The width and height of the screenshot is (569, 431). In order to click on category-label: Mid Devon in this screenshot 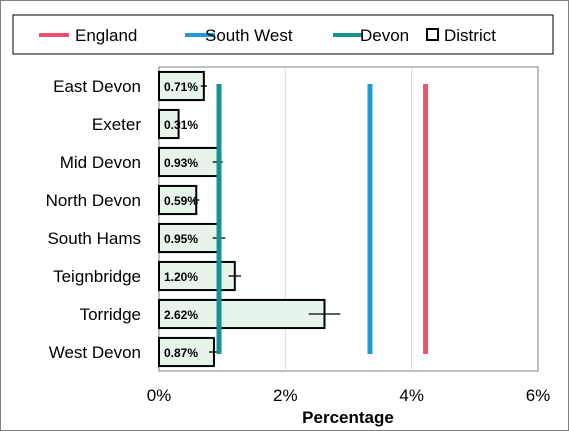, I will do `click(100, 162)`.